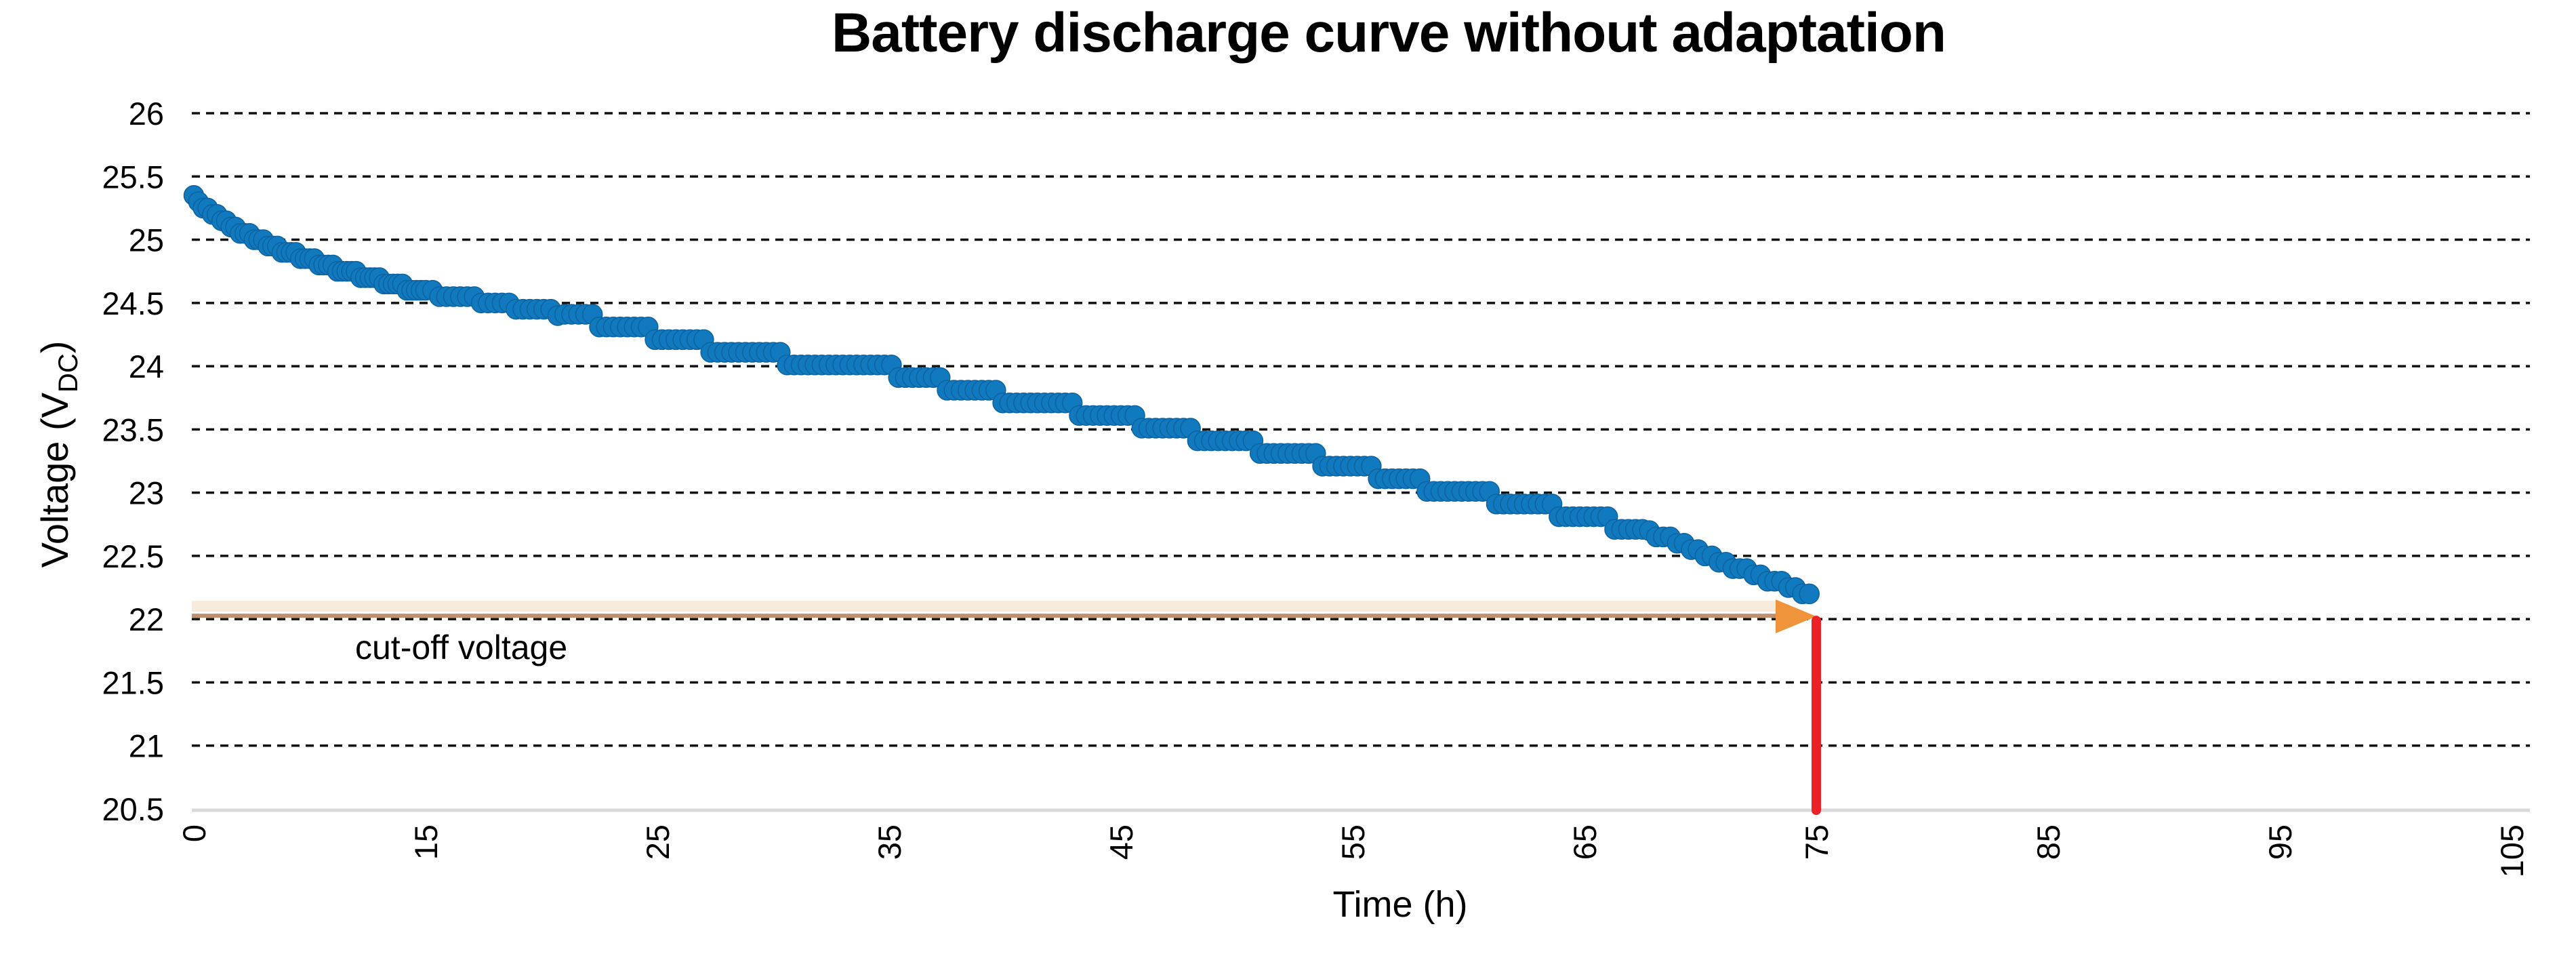 This screenshot has height=956, width=2576. I want to click on y-tick-label: 25, so click(147, 240).